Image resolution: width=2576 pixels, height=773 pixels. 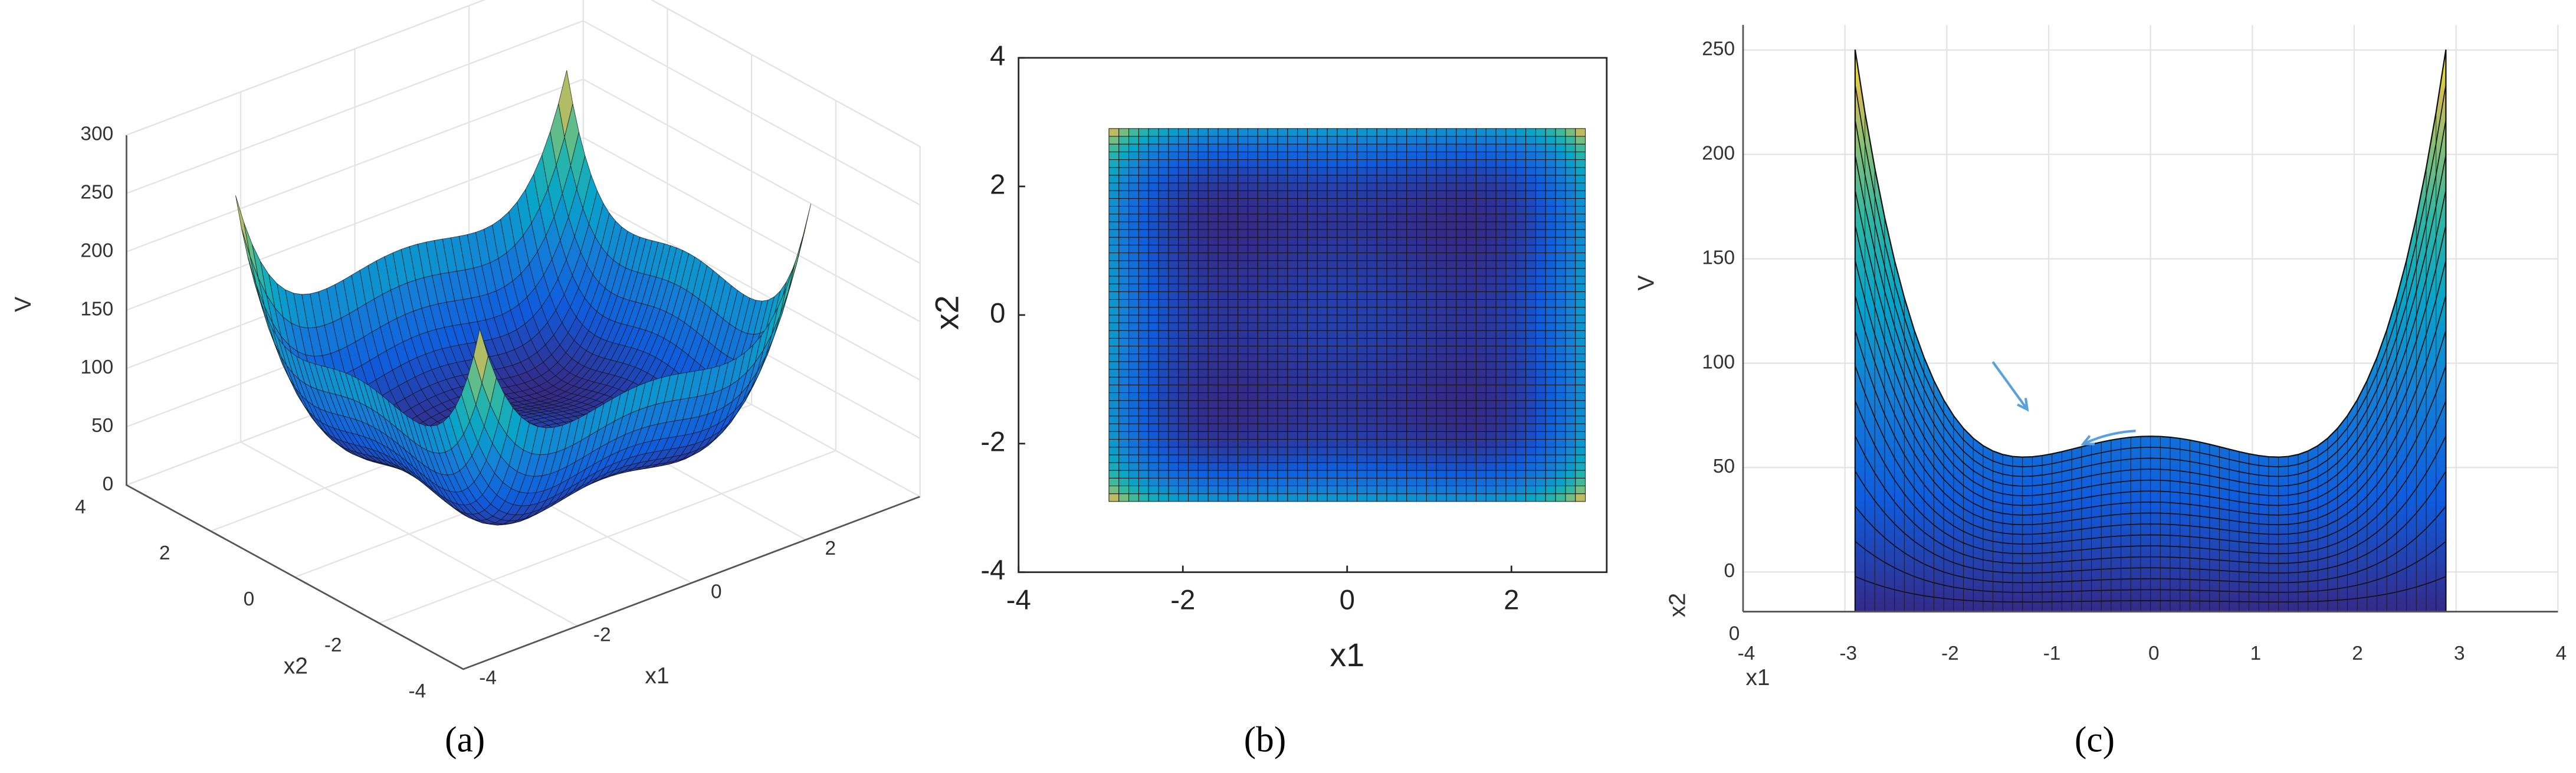 I want to click on y-tick-label: 2, so click(x=164, y=553).